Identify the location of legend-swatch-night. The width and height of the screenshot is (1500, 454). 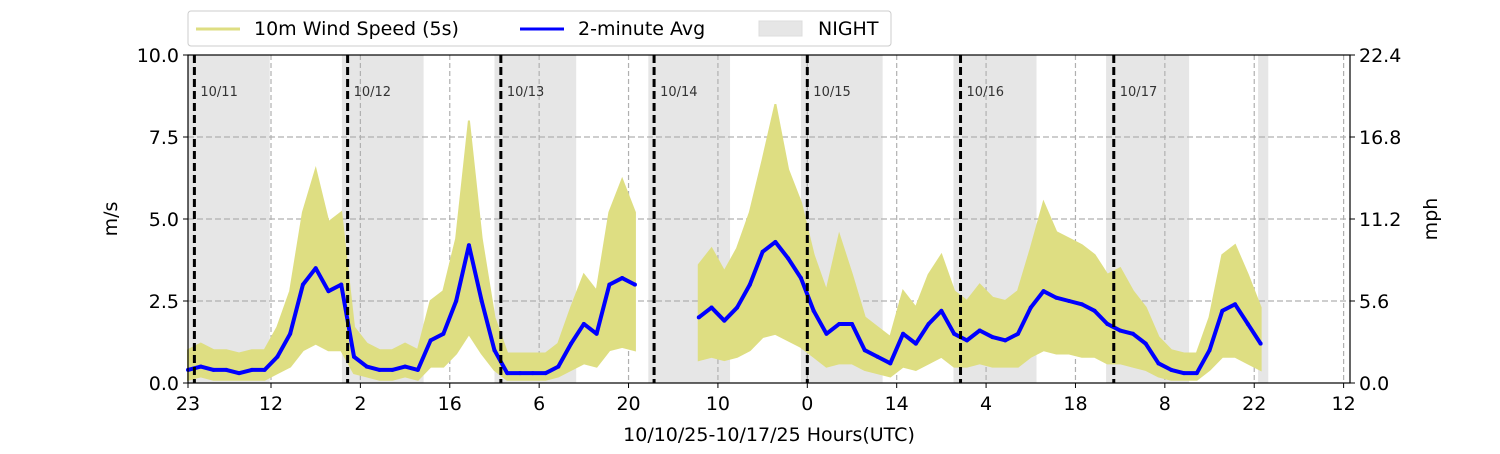
(780, 28).